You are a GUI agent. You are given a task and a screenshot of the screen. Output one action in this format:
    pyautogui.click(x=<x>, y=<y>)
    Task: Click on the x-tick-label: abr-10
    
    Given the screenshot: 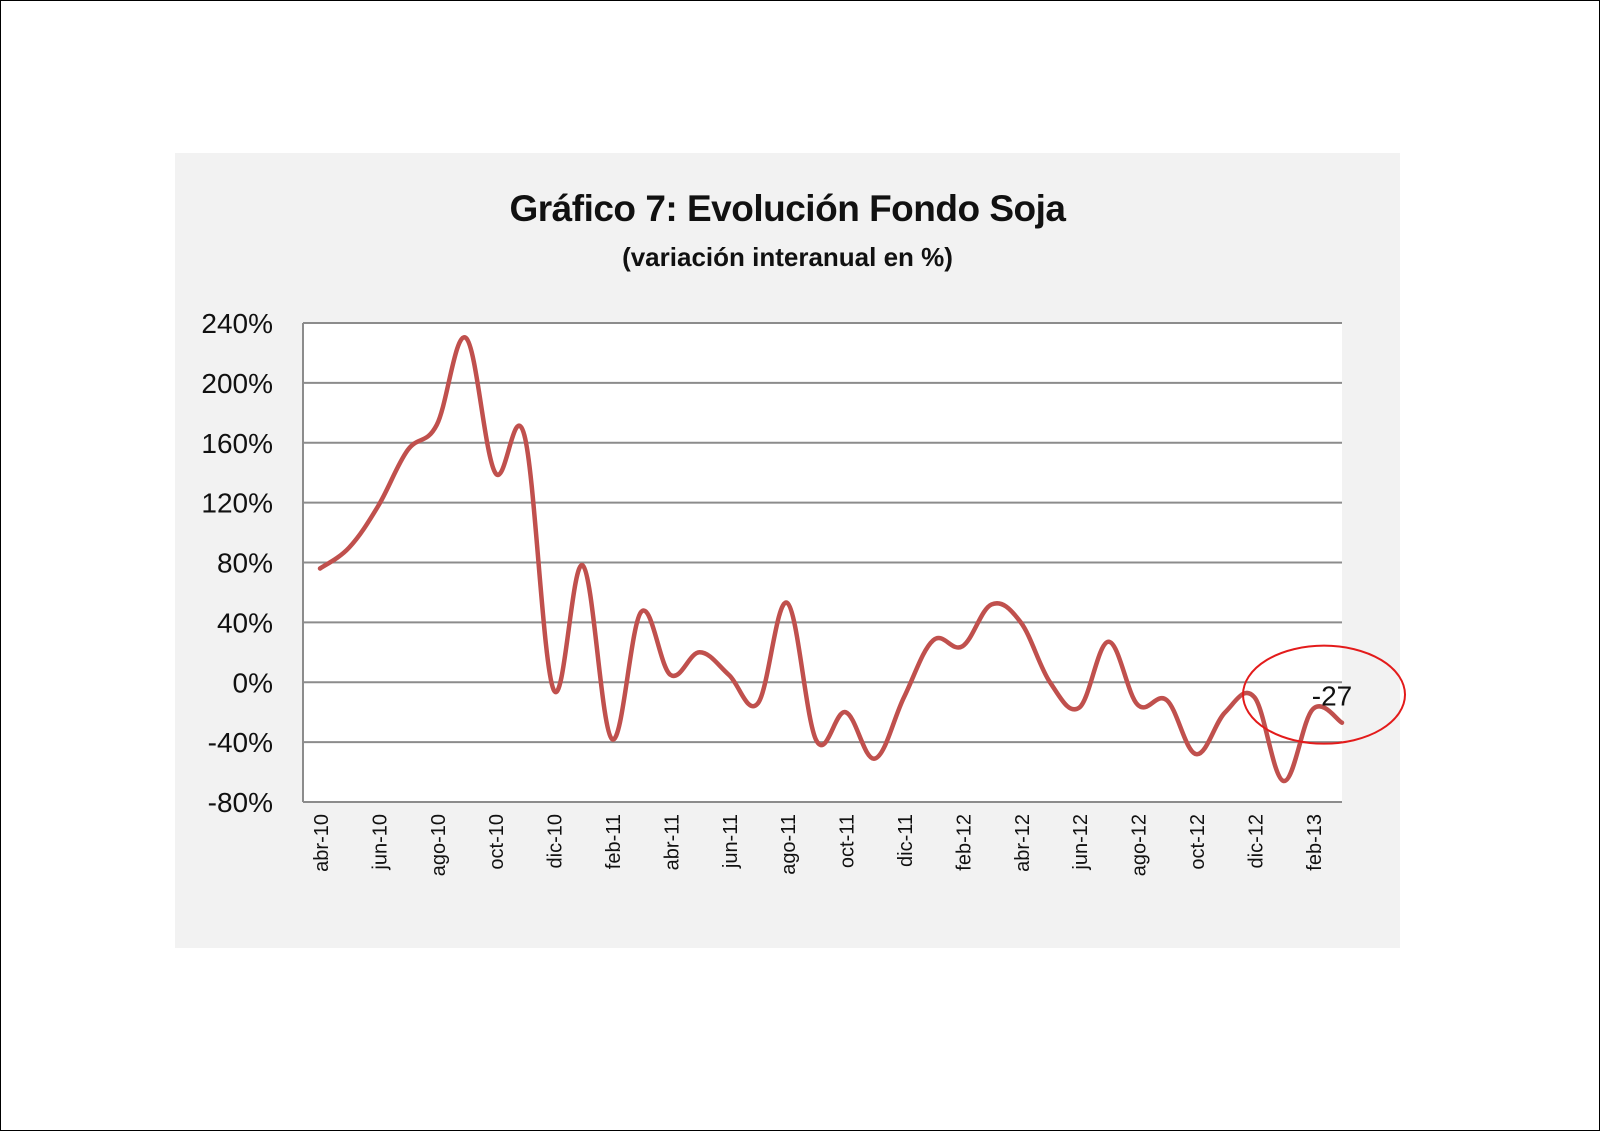 What is the action you would take?
    pyautogui.click(x=322, y=843)
    